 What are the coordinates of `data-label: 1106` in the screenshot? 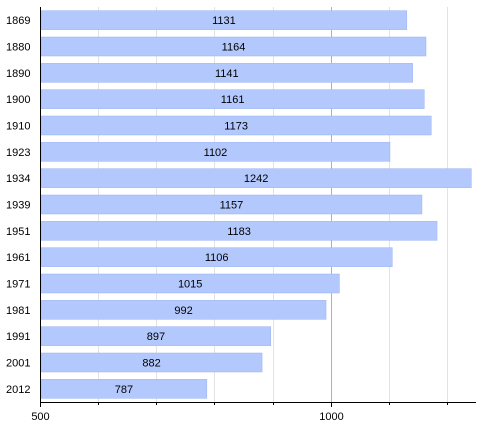 It's located at (217, 258).